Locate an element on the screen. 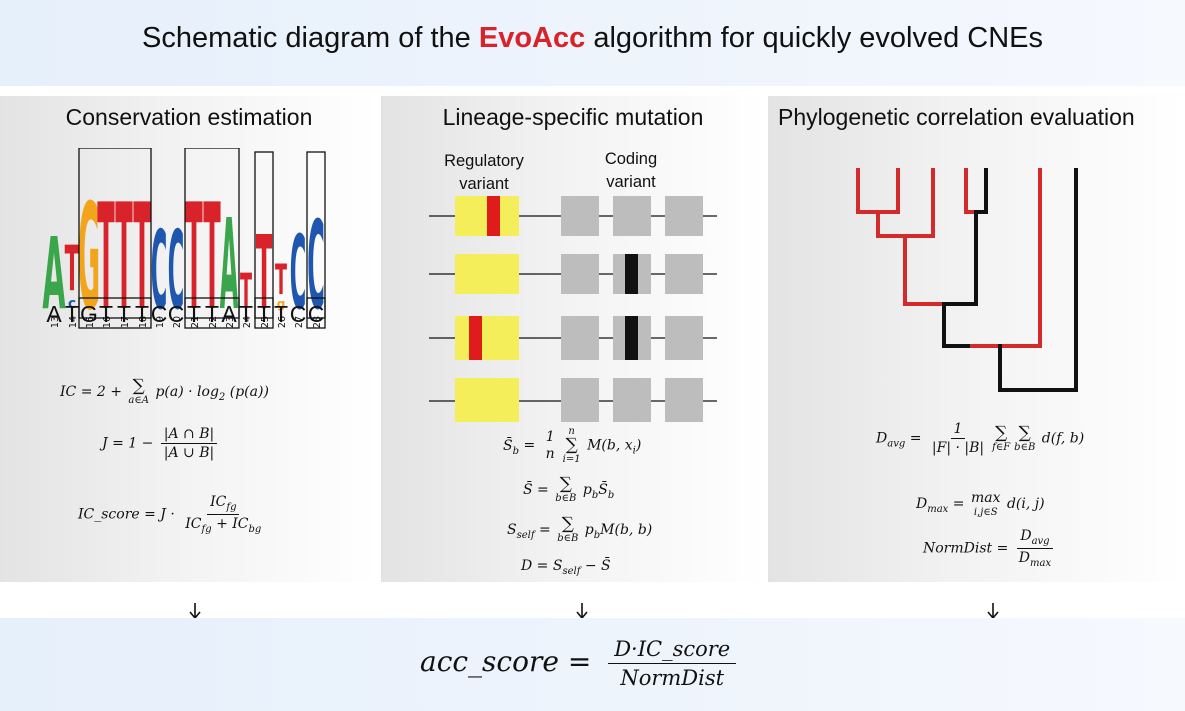  svg-text: c is located at coordinates (72, 304).